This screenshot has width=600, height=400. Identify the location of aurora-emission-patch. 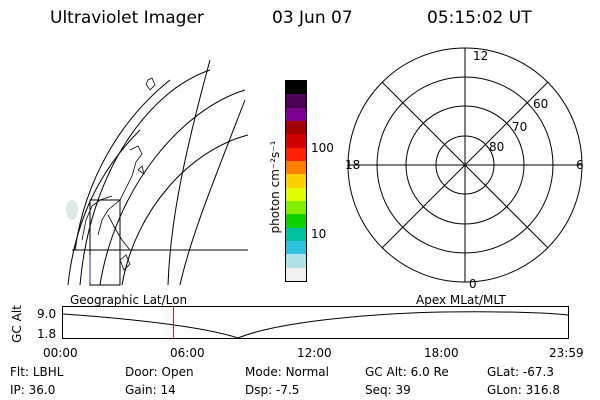
(72, 210).